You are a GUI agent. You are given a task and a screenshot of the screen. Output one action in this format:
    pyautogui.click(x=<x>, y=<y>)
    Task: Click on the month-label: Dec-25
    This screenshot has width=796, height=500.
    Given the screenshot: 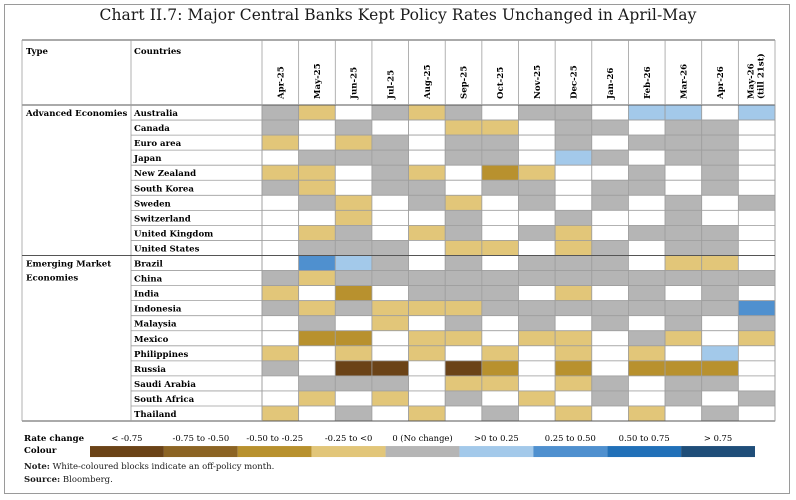 What is the action you would take?
    pyautogui.click(x=574, y=82)
    